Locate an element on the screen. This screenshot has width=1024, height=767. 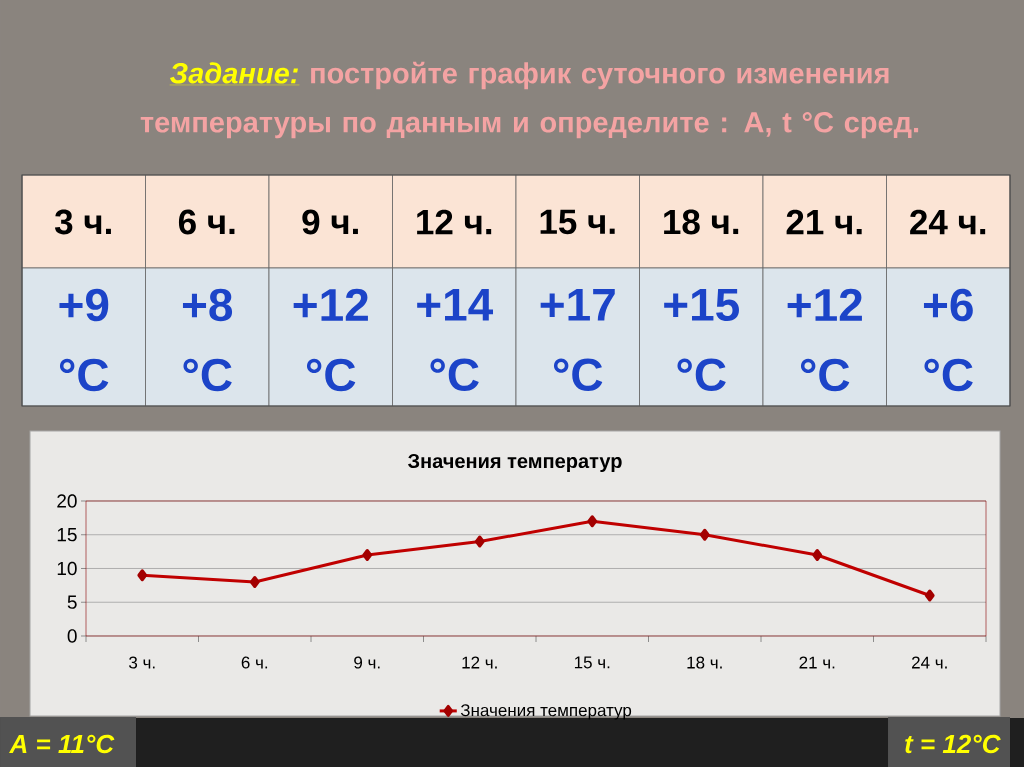
y-tick-label: 15 is located at coordinates (67, 535).